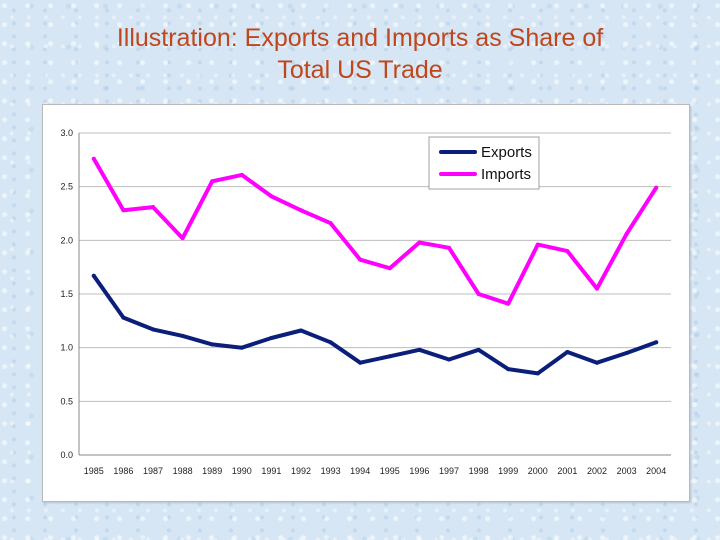 This screenshot has height=540, width=720. I want to click on slide-title-line-2: Total US Trade, so click(360, 70).